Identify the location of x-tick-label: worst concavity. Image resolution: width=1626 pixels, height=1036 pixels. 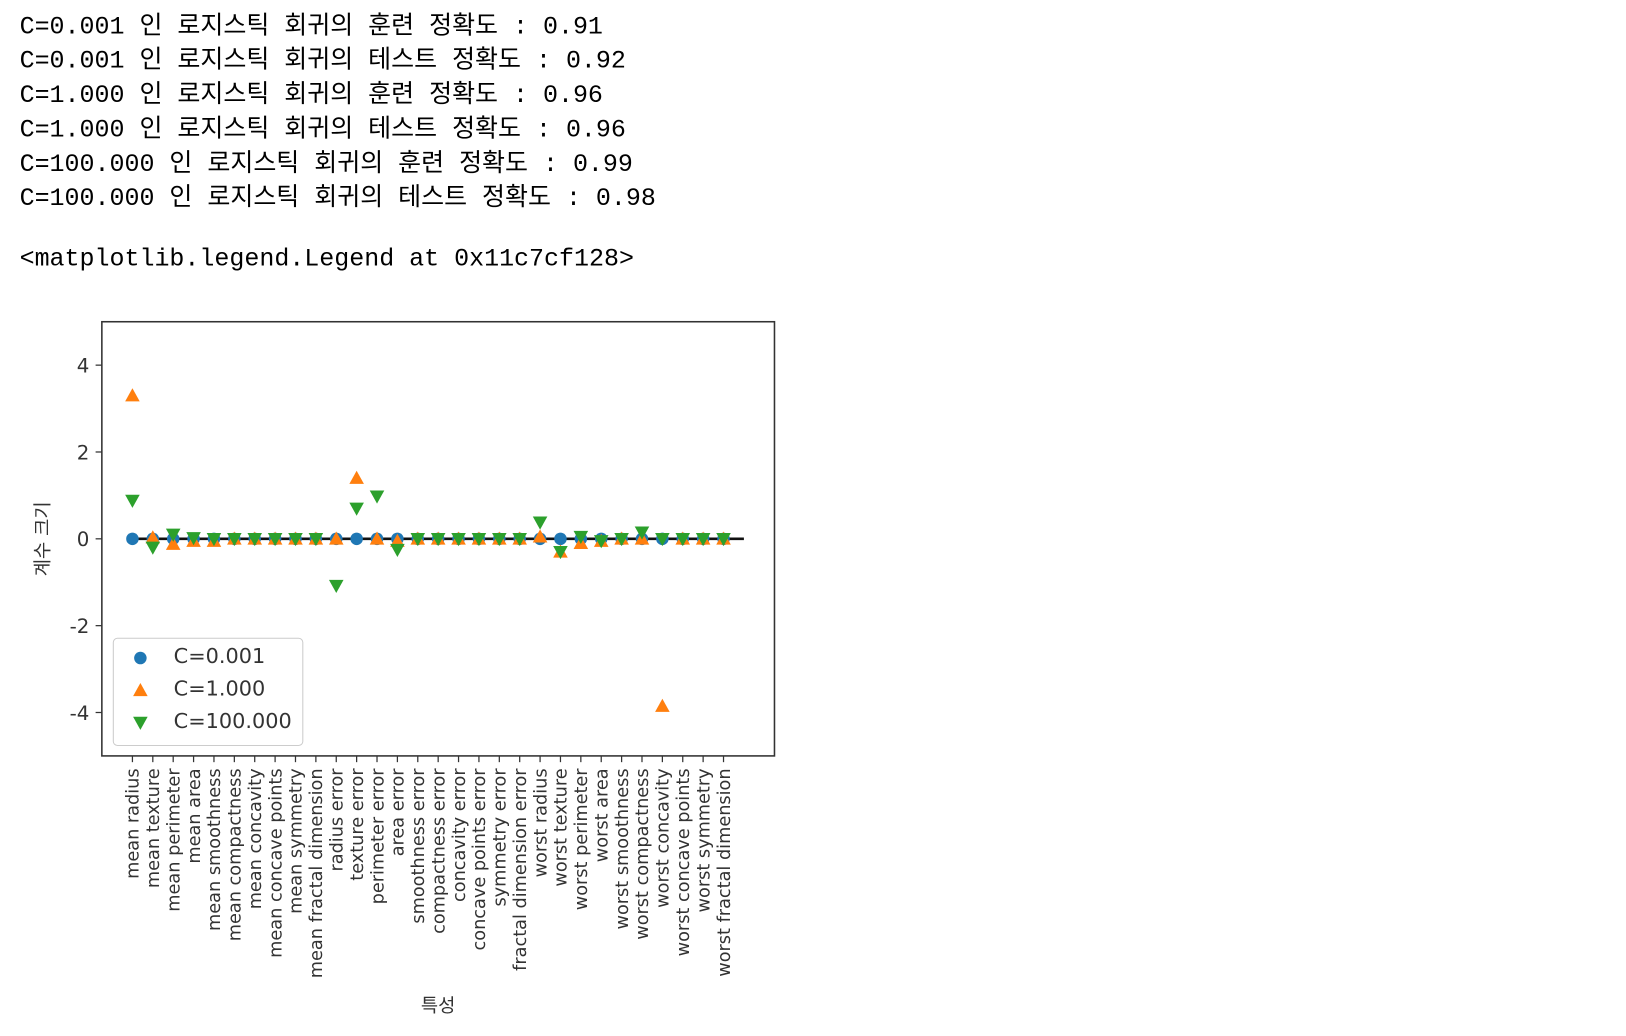
(664, 837).